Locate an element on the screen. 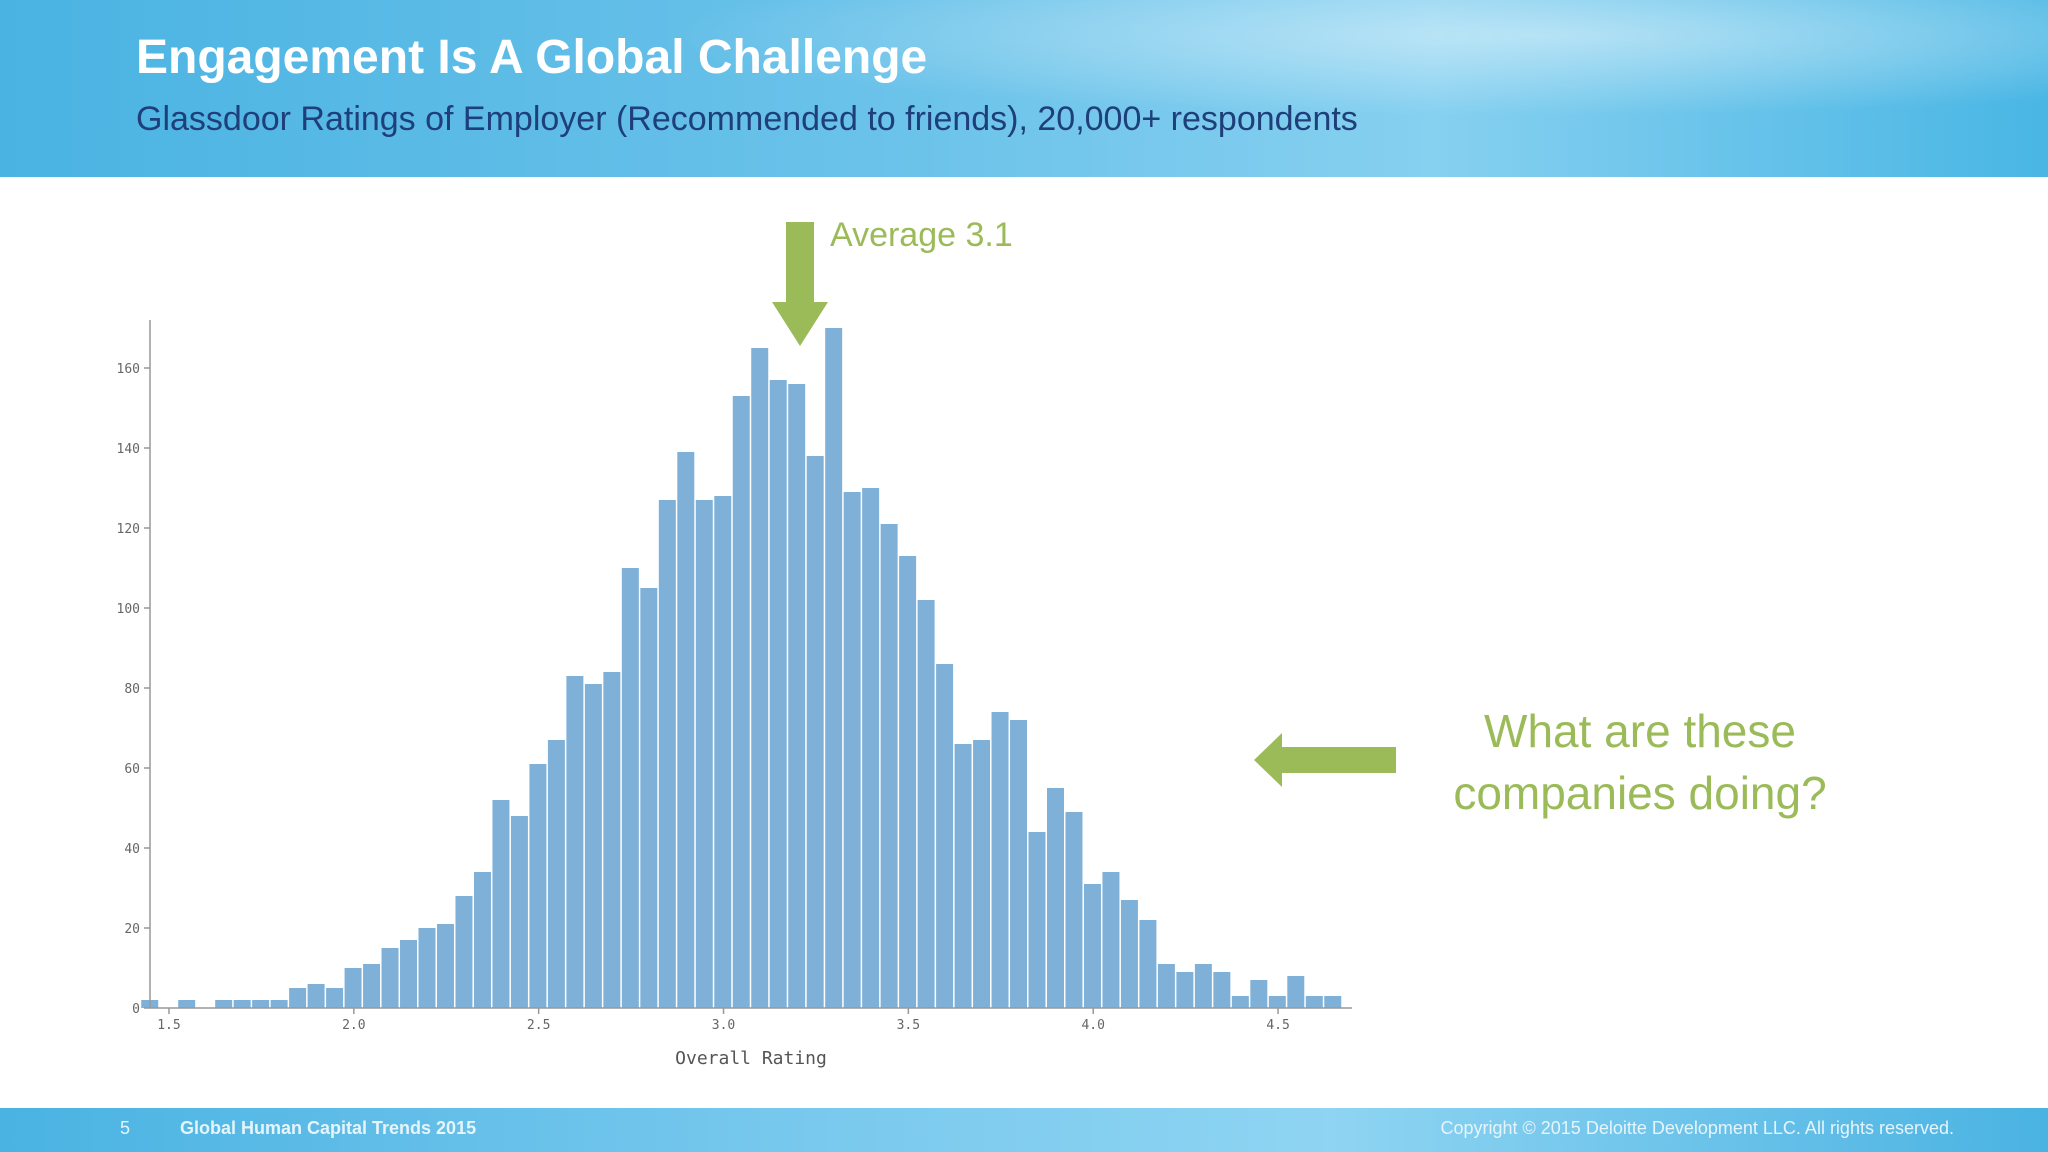 Image resolution: width=2048 pixels, height=1152 pixels. y-tick-label: 40 is located at coordinates (132, 849).